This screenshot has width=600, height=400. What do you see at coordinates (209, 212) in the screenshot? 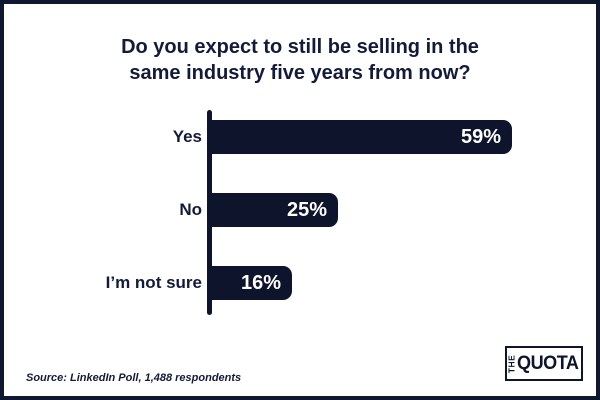
I see `y-axis-line` at bounding box center [209, 212].